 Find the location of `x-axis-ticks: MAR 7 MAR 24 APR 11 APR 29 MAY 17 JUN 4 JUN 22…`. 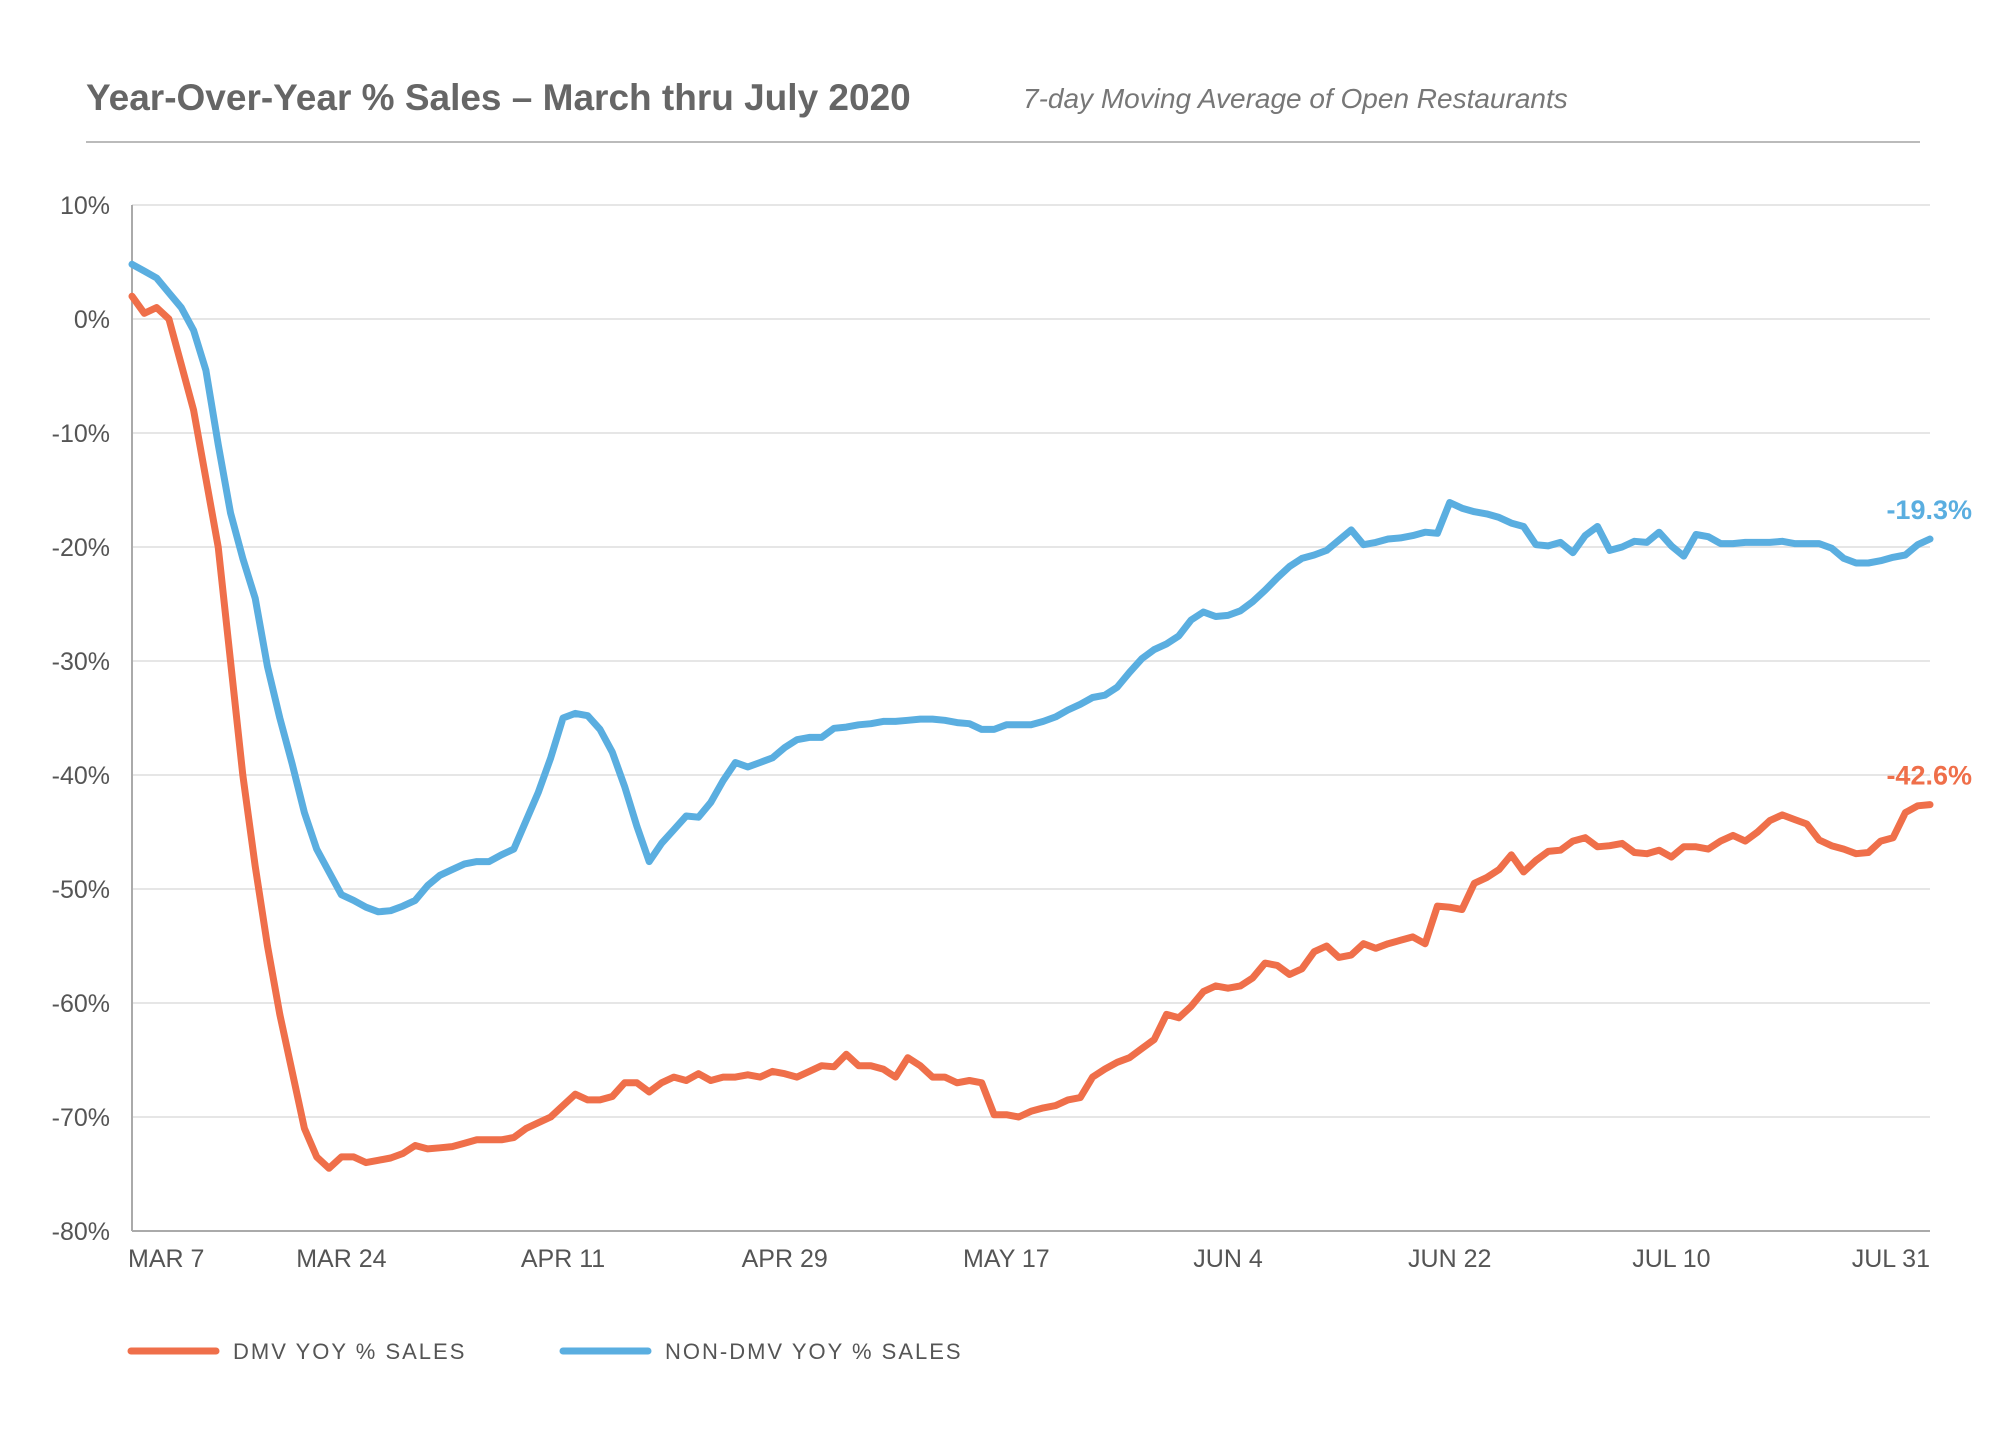

x-axis-ticks: MAR 7 MAR 24 APR 11 APR 29 MAY 17 JUN 4 JUN 22… is located at coordinates (1029, 1259).